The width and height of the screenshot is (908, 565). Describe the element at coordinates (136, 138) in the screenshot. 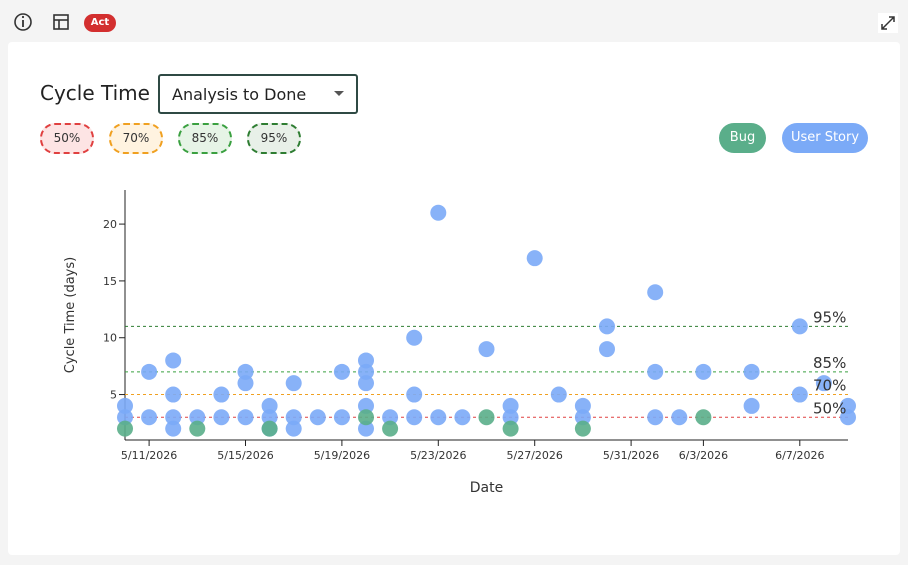

I see `percentile-chip: 70%` at that location.